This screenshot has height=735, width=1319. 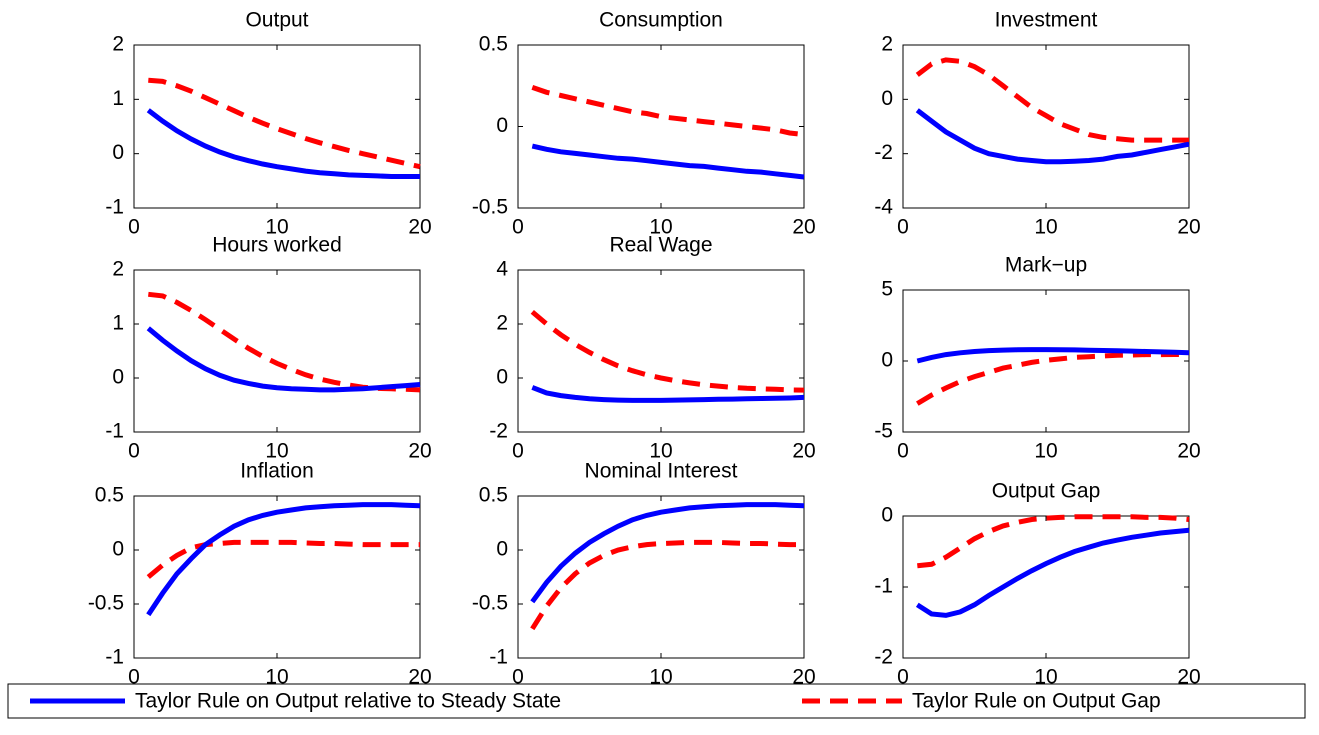 What do you see at coordinates (887, 289) in the screenshot?
I see `y-tick-label: 5` at bounding box center [887, 289].